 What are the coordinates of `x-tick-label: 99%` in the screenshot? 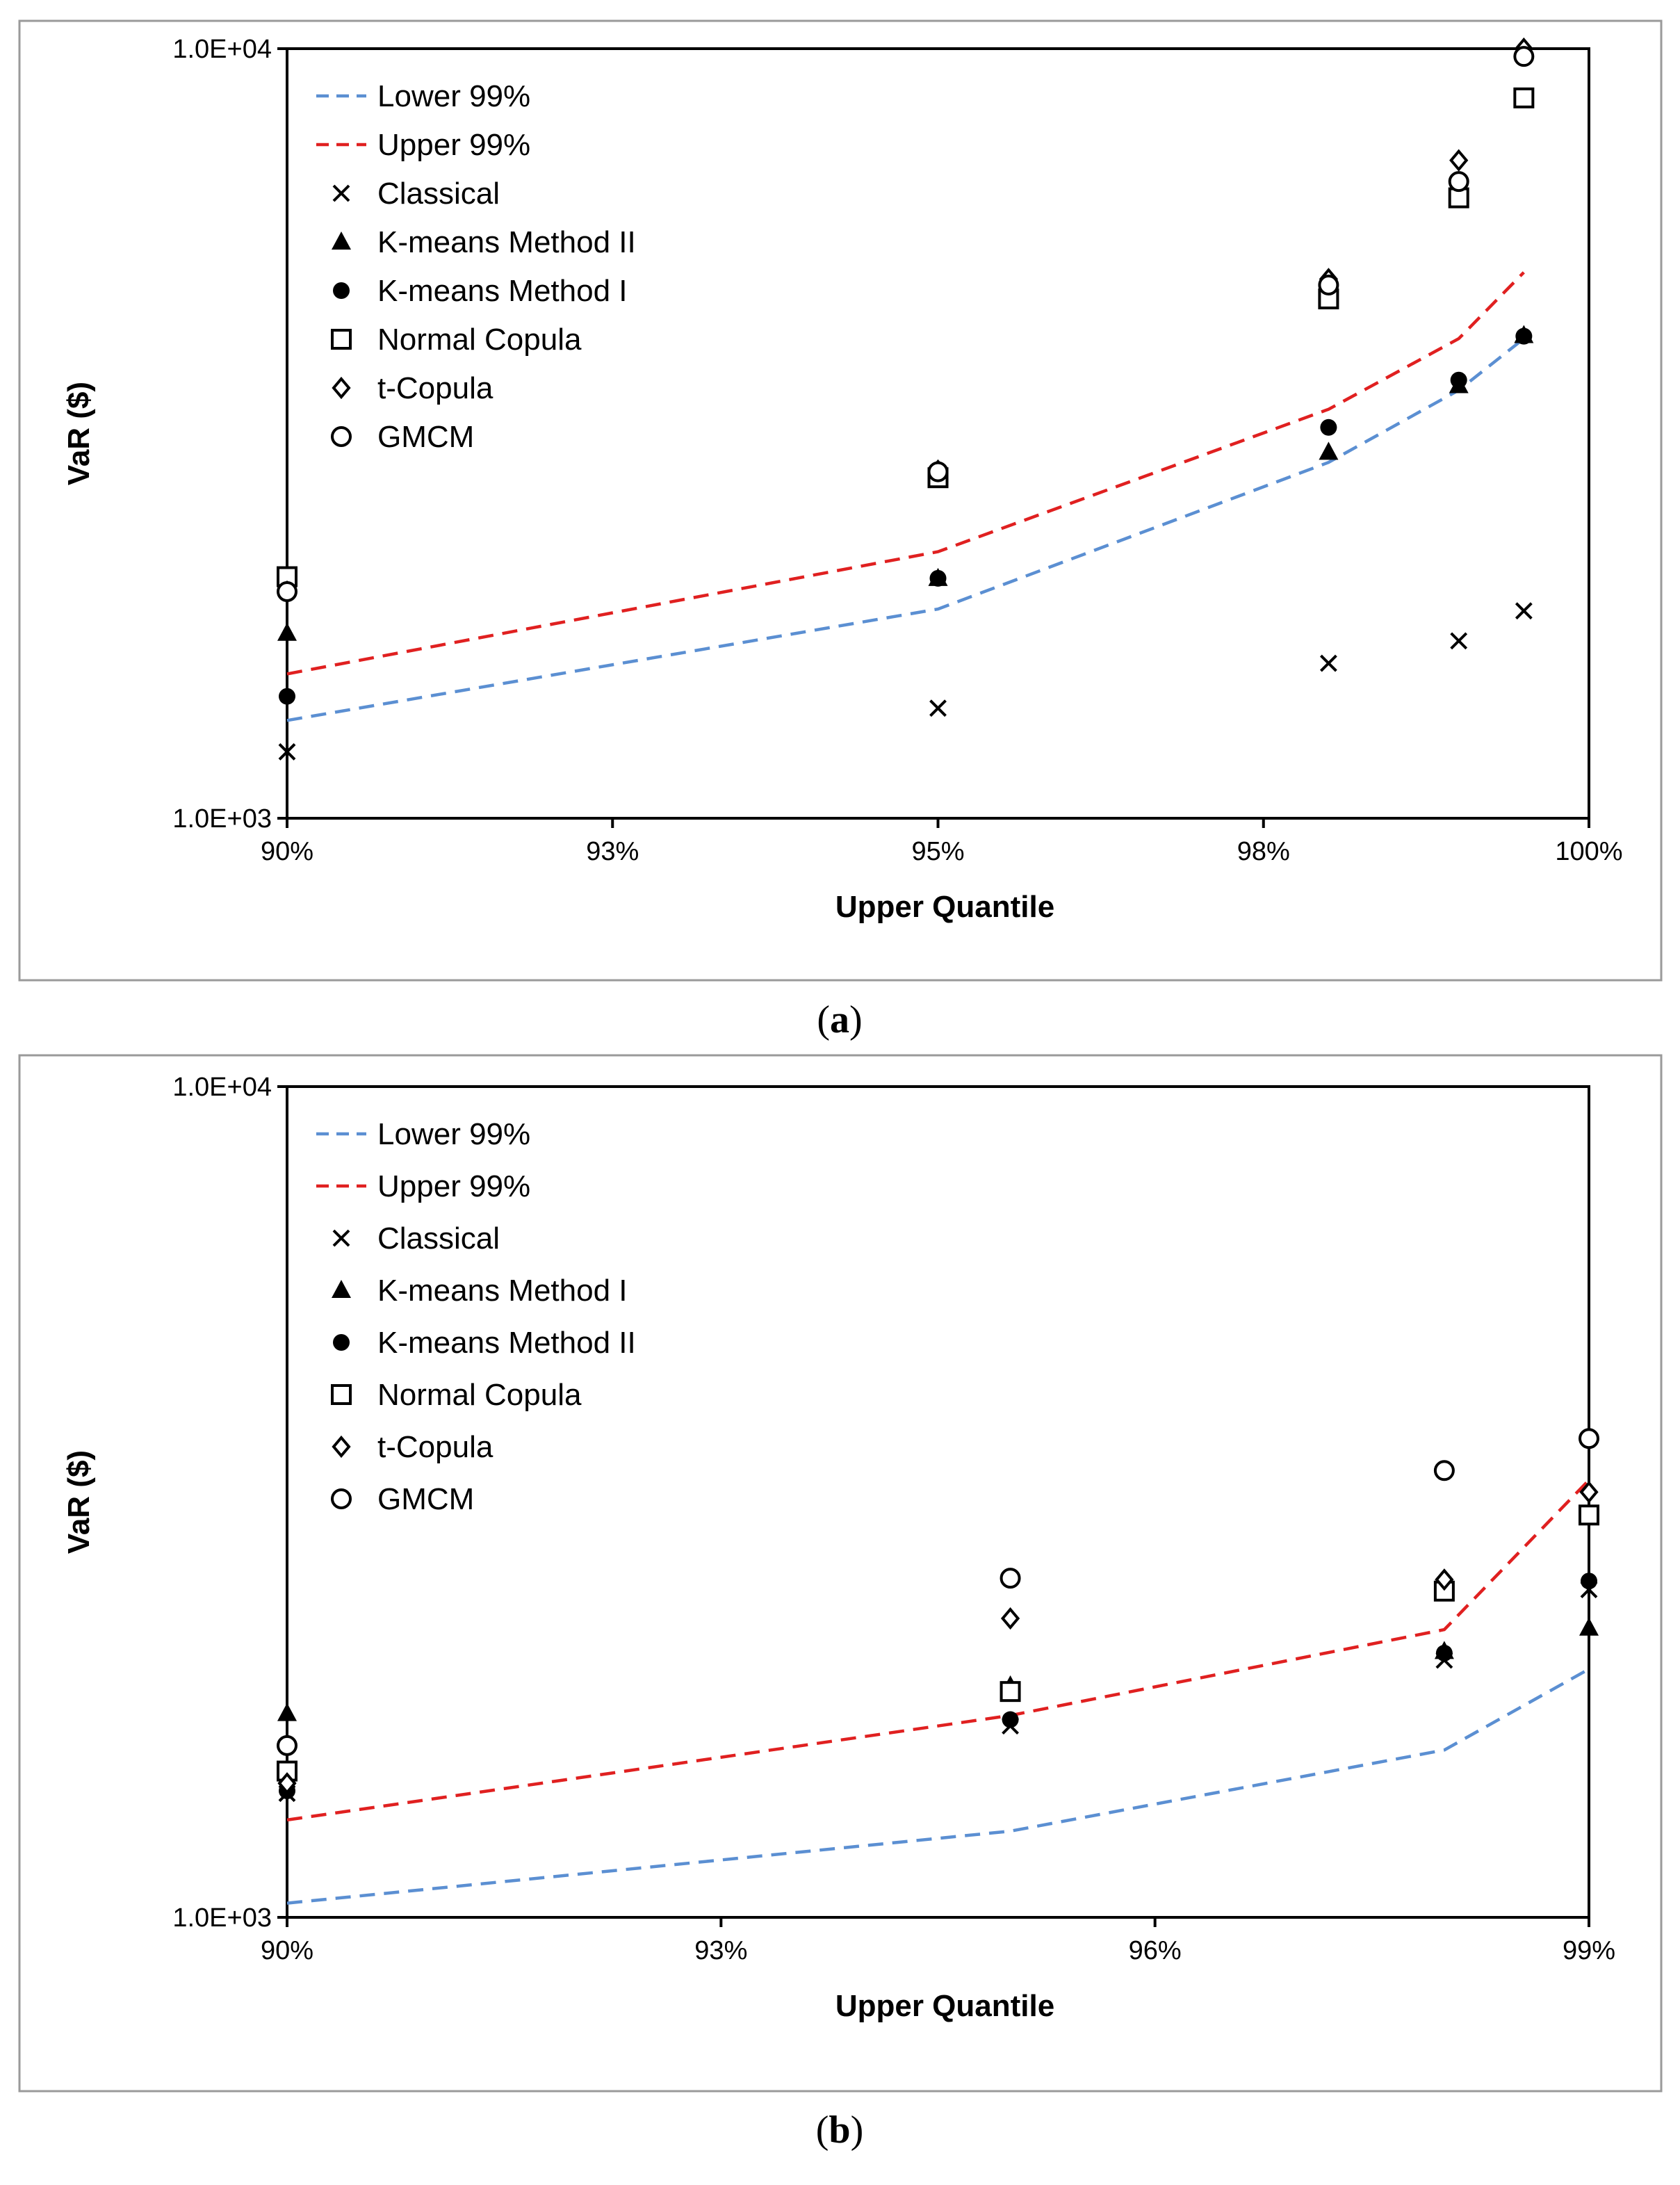 It's located at (1589, 1950).